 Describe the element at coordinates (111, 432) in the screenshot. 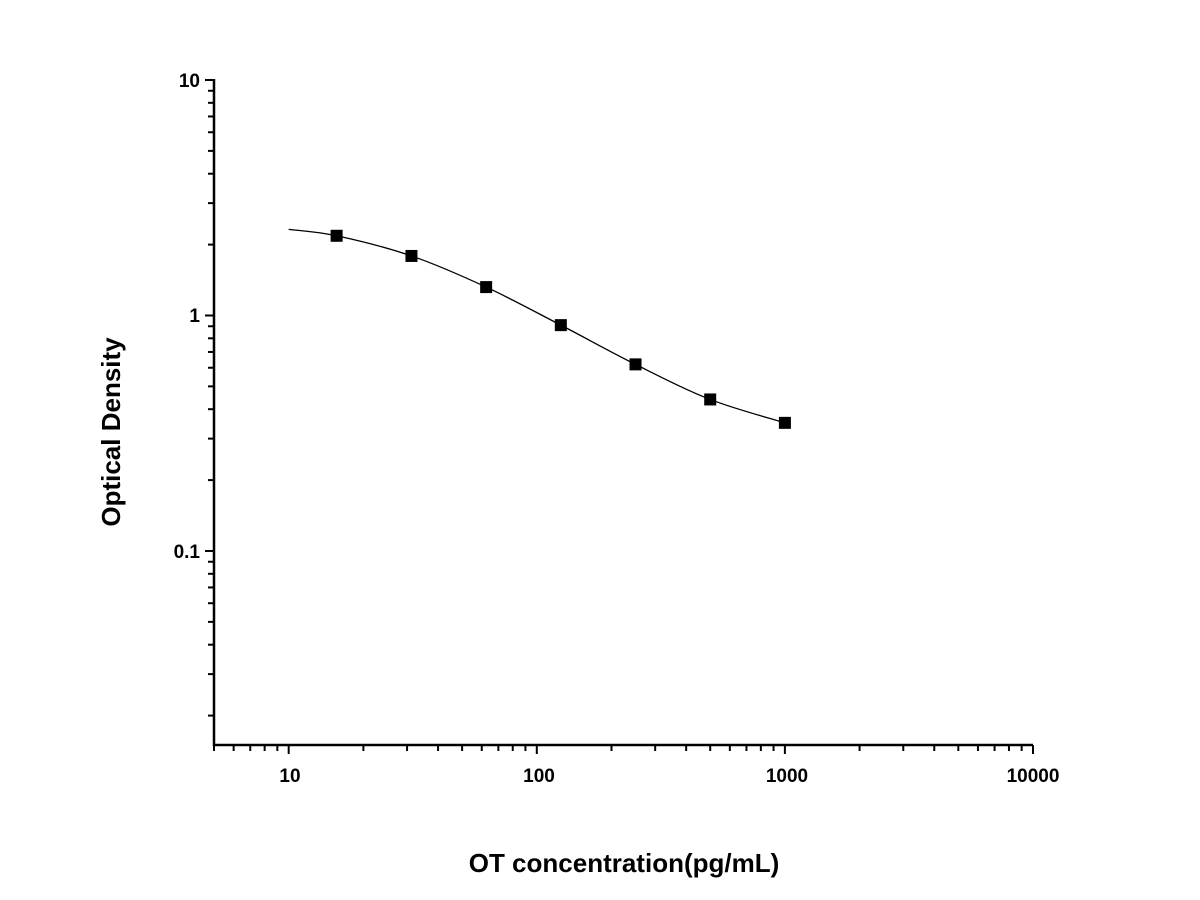

I see `y-axis-title: Optical Density` at that location.